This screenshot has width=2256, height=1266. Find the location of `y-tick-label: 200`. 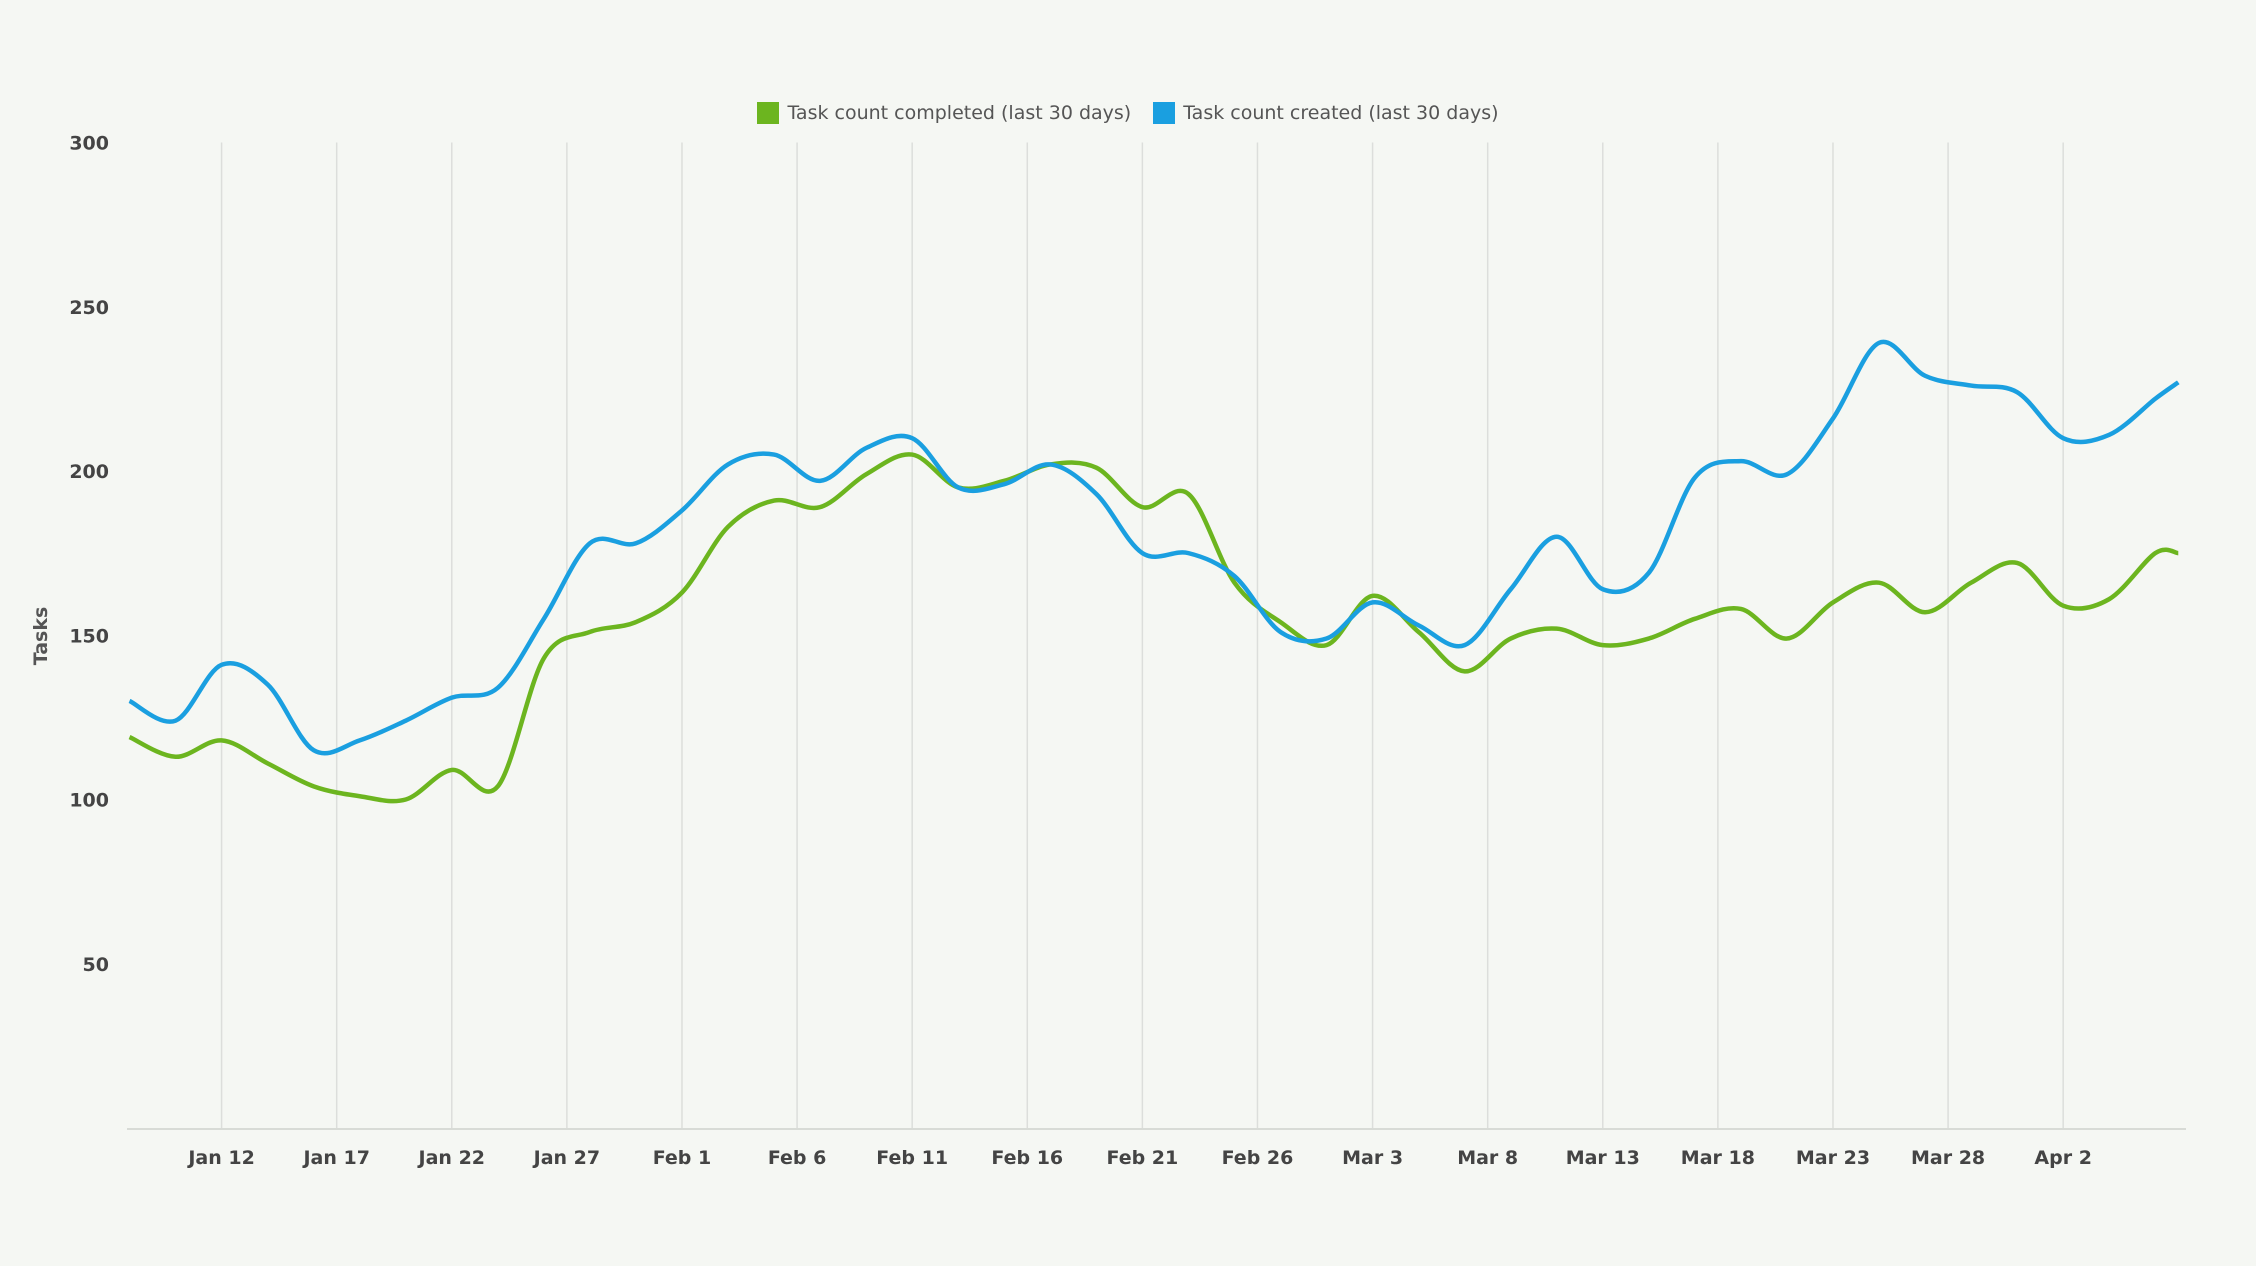

y-tick-label: 200 is located at coordinates (89, 472).